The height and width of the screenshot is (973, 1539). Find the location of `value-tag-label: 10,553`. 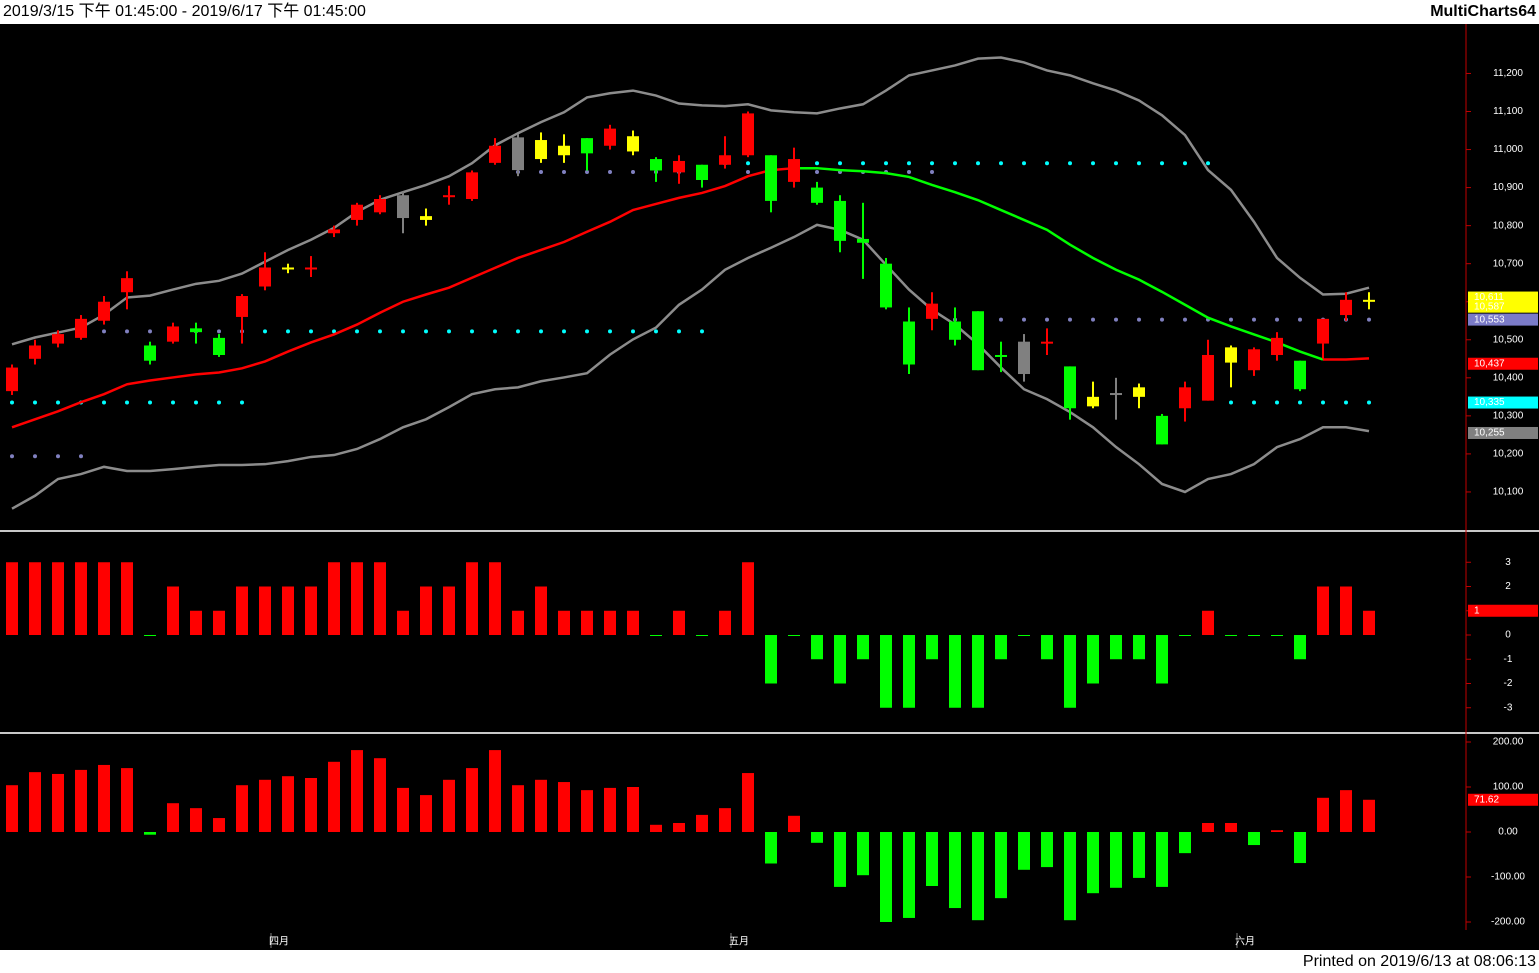

value-tag-label: 10,553 is located at coordinates (1489, 319).